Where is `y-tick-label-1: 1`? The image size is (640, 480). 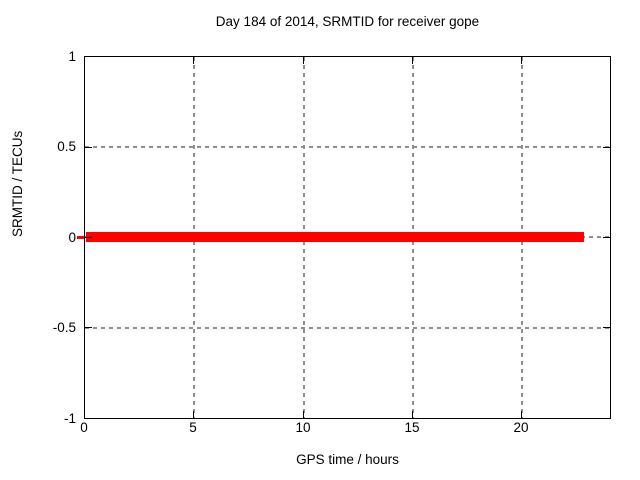
y-tick-label-1: 1 is located at coordinates (72, 56).